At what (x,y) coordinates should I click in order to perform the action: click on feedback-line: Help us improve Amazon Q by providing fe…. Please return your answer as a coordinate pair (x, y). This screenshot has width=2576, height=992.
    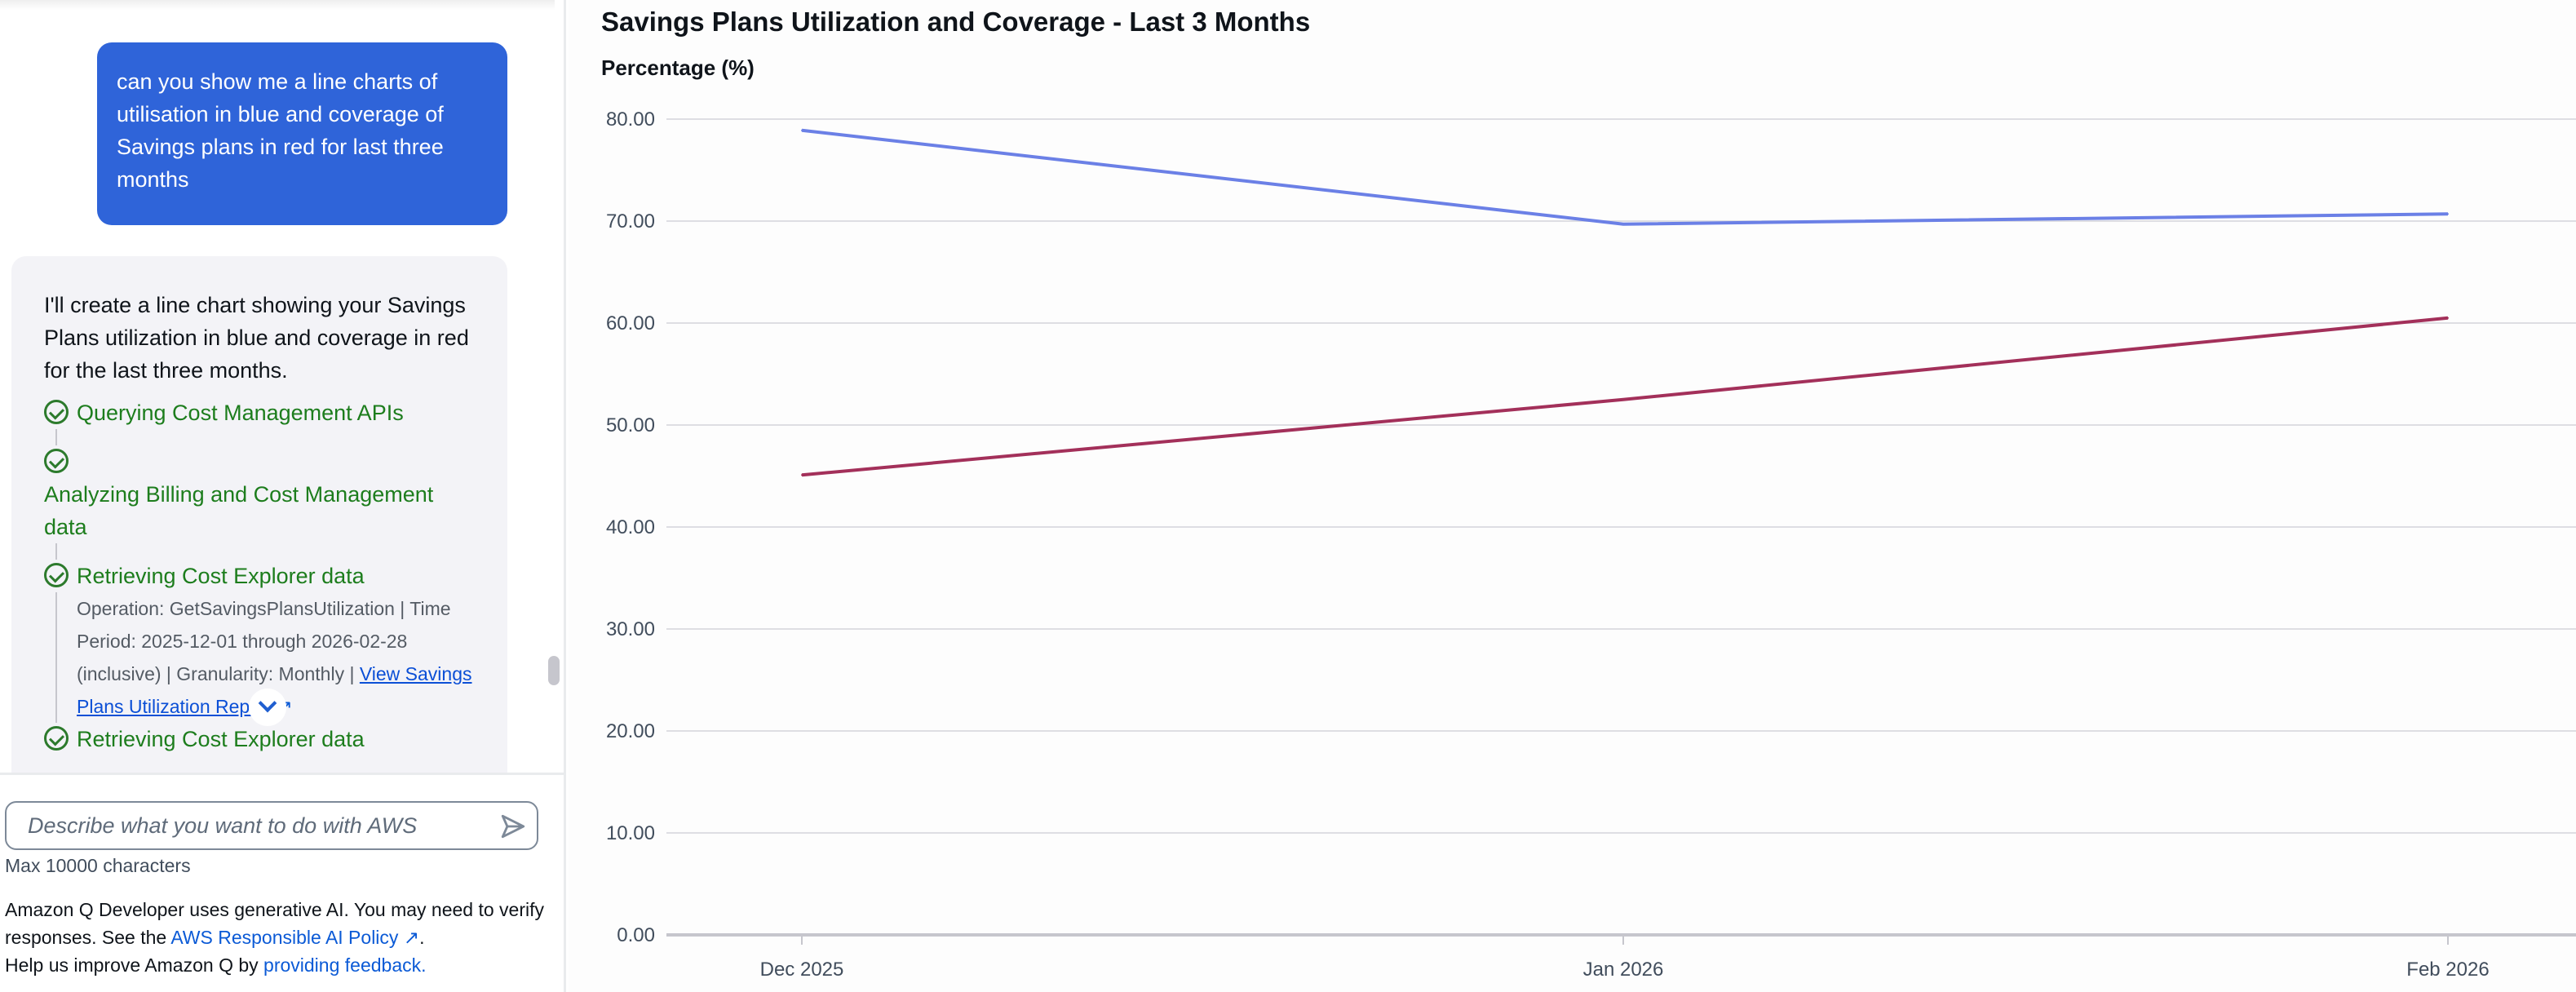
    Looking at the image, I should click on (216, 965).